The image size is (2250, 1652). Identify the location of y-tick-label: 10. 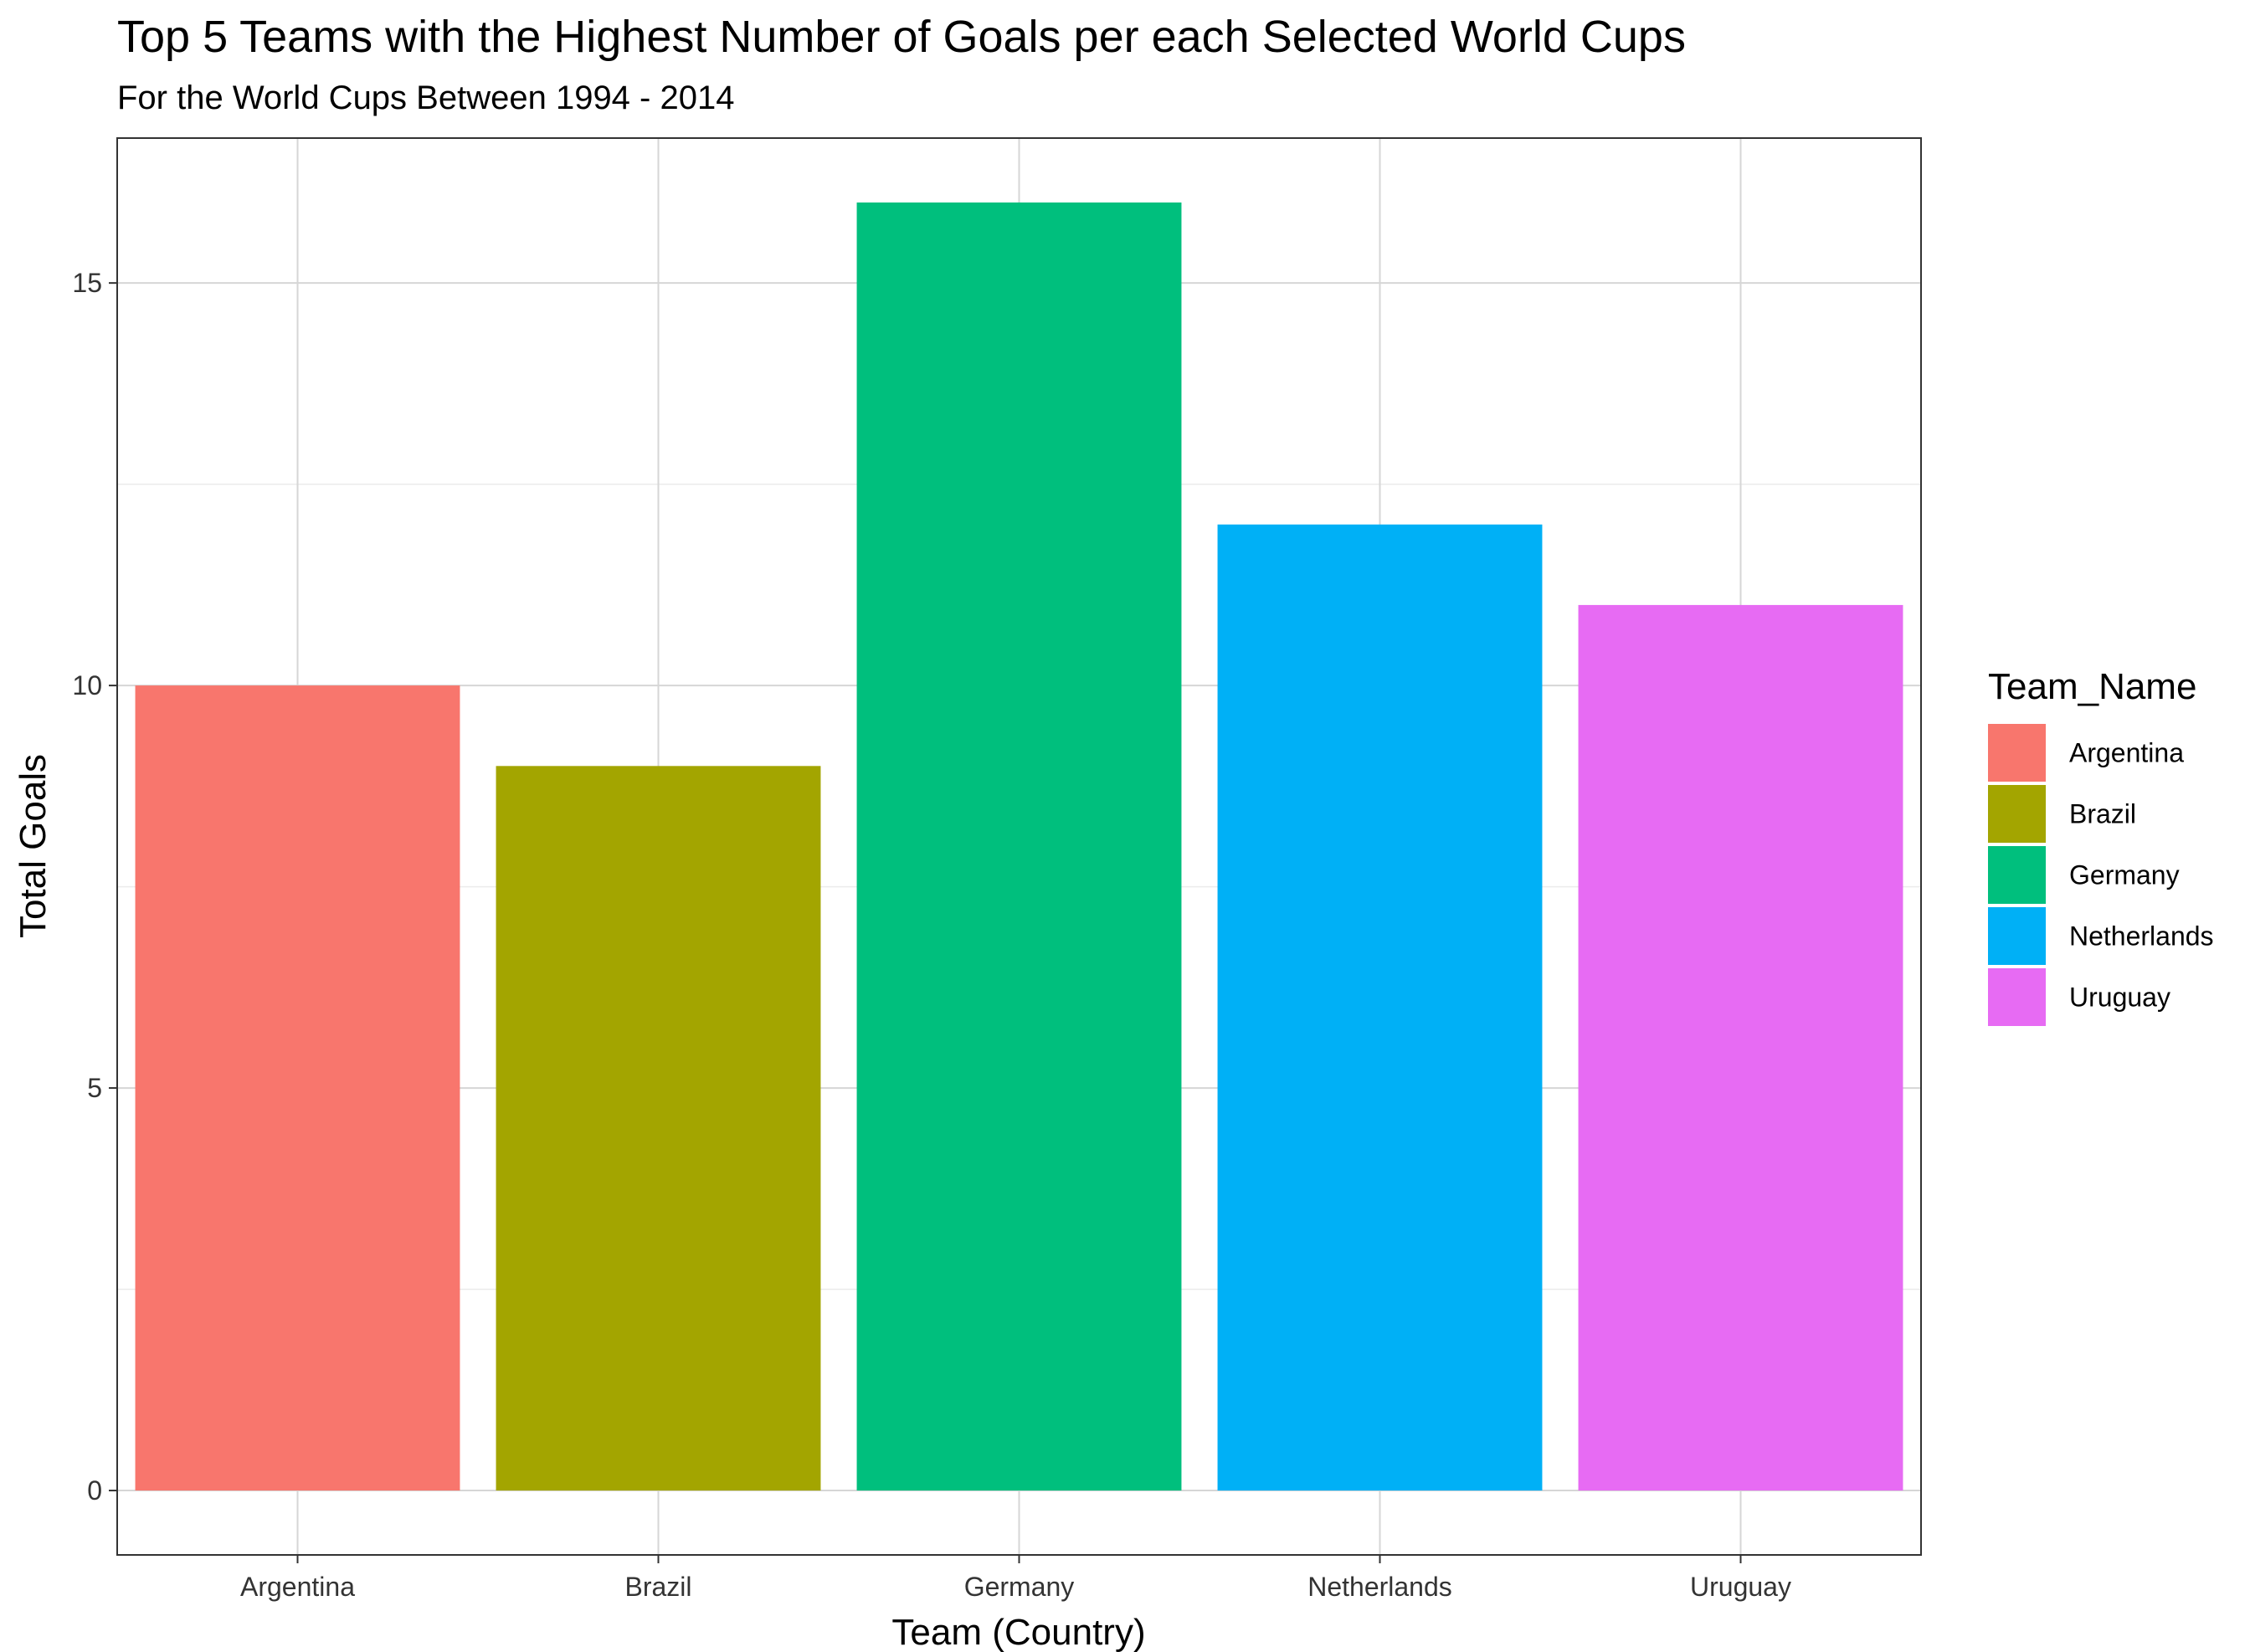
(87, 685).